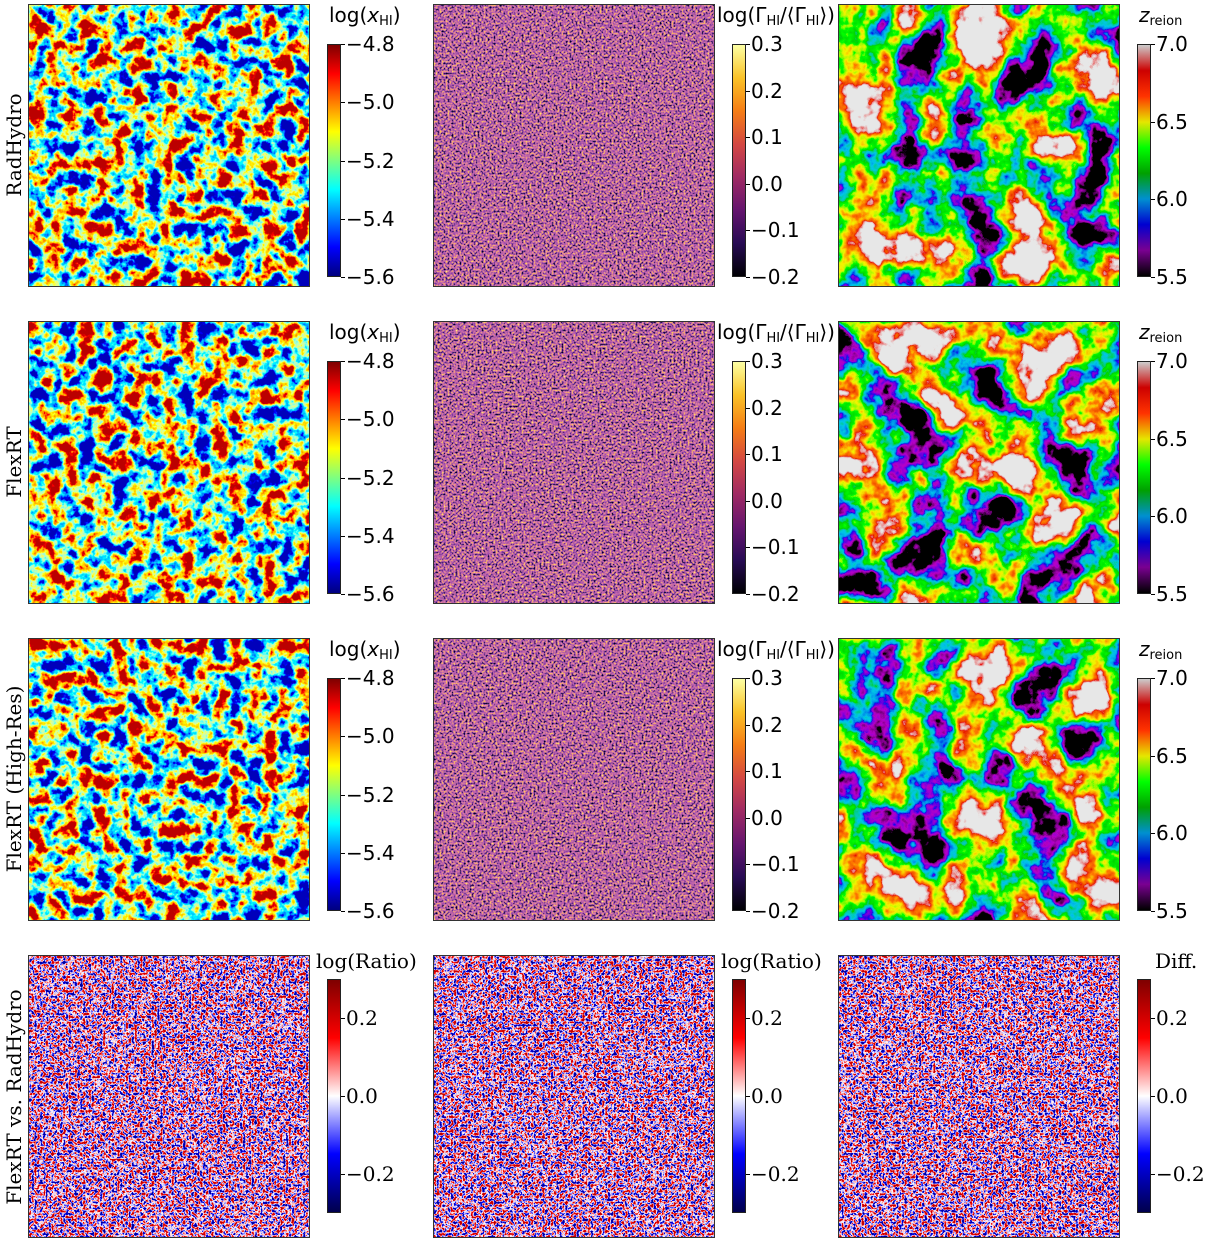 This screenshot has width=1210, height=1242. I want to click on colorbar-title-part: Diff., so click(1176, 961).